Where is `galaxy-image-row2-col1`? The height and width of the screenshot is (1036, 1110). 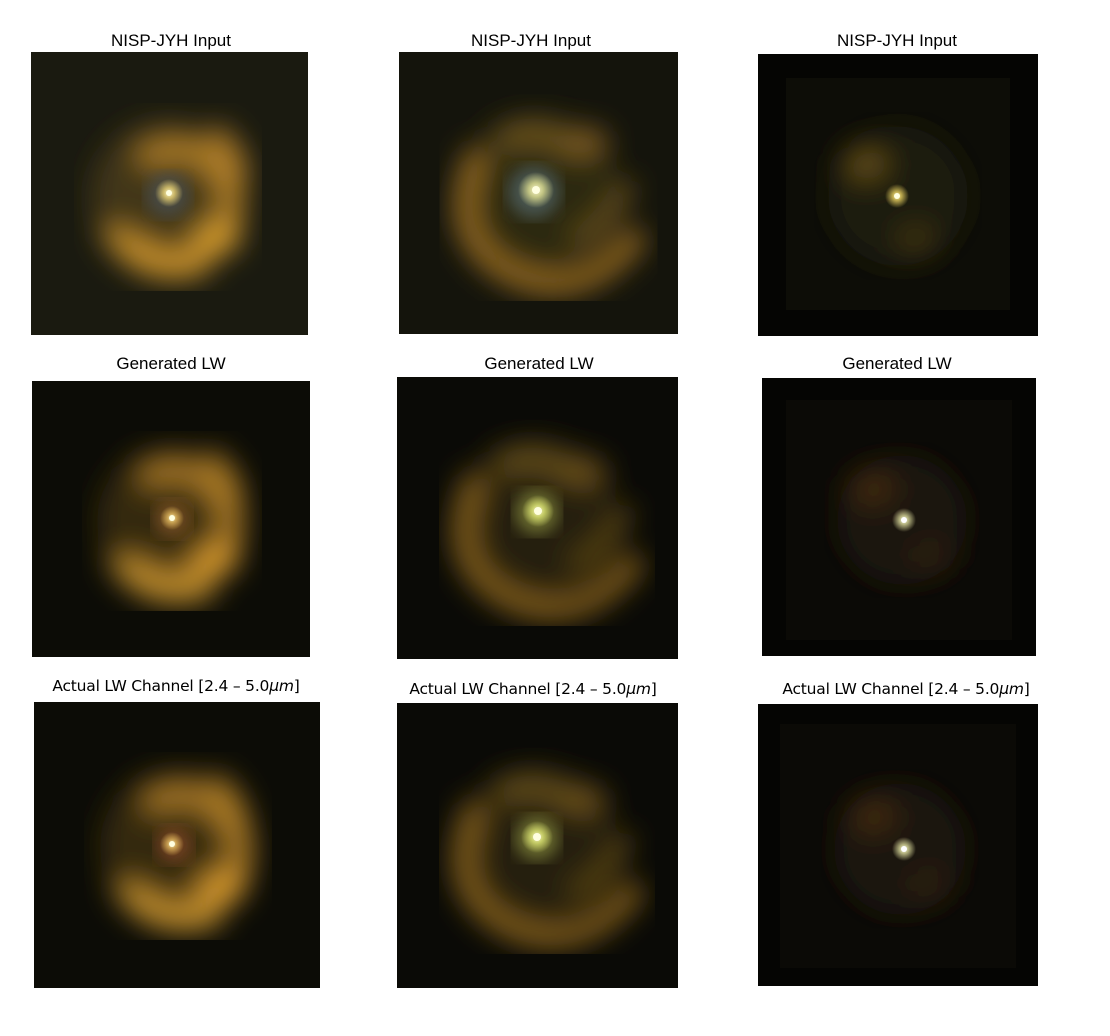
galaxy-image-row2-col1 is located at coordinates (171, 519).